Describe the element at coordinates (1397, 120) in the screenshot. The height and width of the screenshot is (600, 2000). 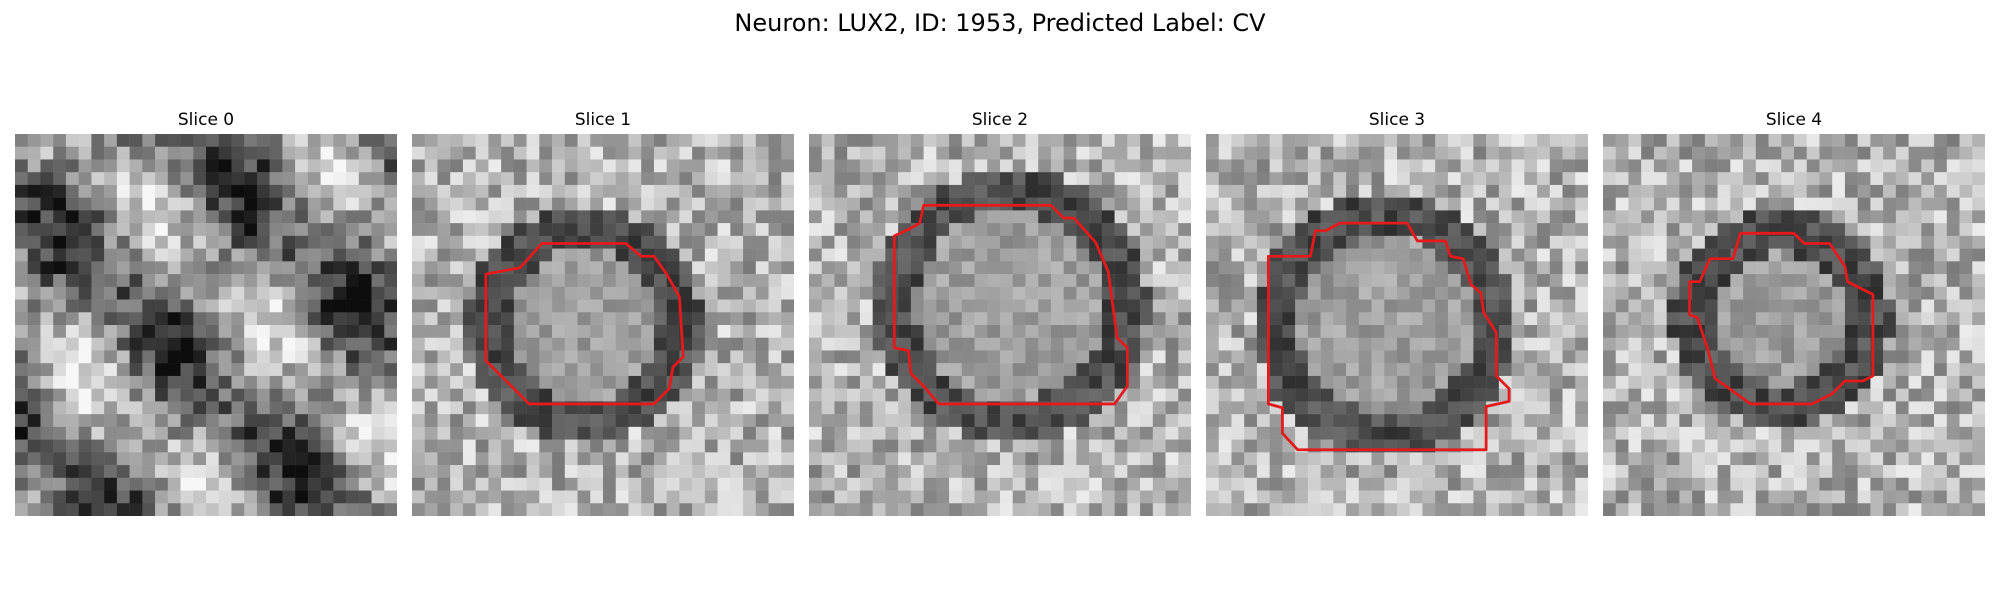
I see `slice-title-3: Slice 3` at that location.